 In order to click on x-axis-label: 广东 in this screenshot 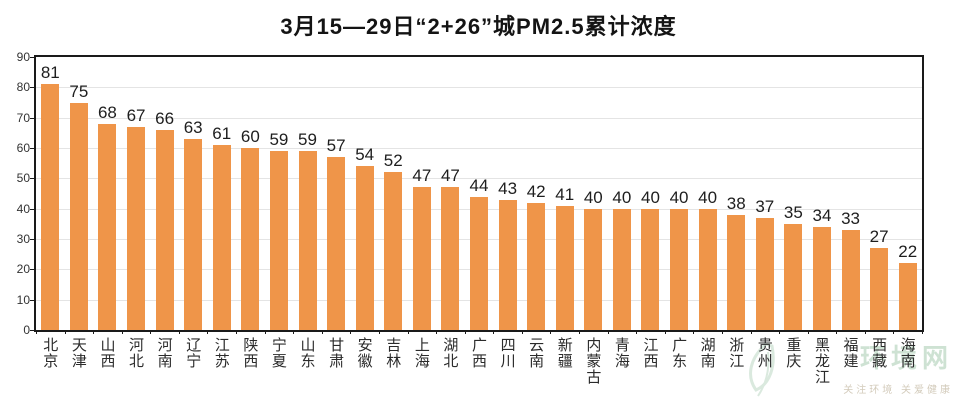, I will do `click(679, 353)`.